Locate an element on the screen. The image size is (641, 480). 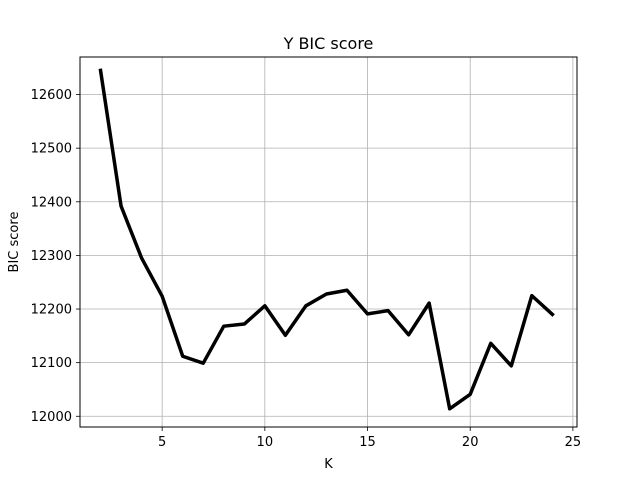
x-tick-label: 10 is located at coordinates (265, 442).